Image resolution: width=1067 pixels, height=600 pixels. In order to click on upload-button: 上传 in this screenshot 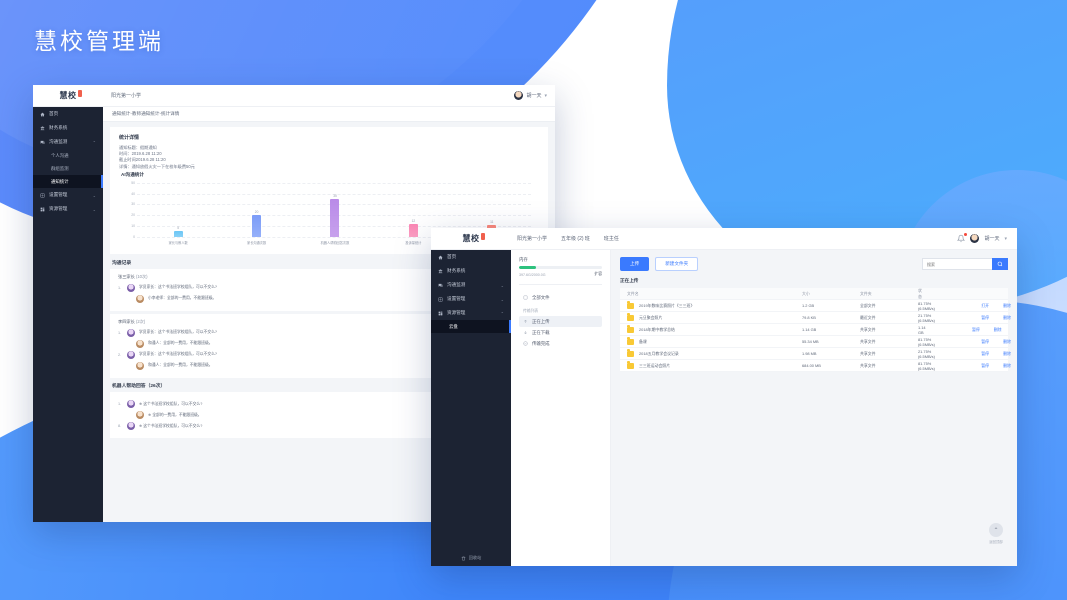, I will do `click(635, 264)`.